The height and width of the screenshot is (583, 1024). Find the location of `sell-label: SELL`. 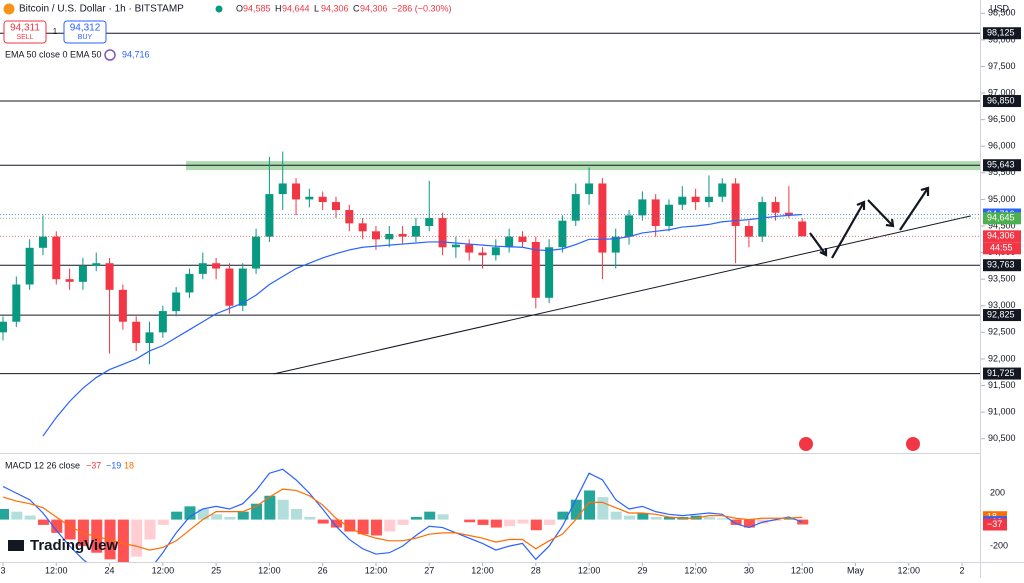

sell-label: SELL is located at coordinates (24, 37).